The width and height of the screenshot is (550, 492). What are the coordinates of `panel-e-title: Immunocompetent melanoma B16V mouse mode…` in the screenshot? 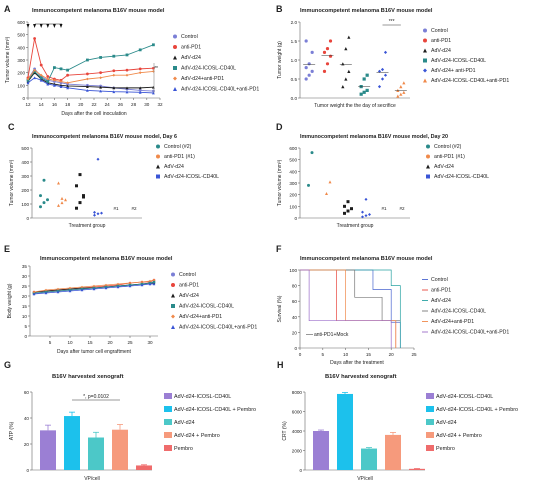 It's located at (106, 259).